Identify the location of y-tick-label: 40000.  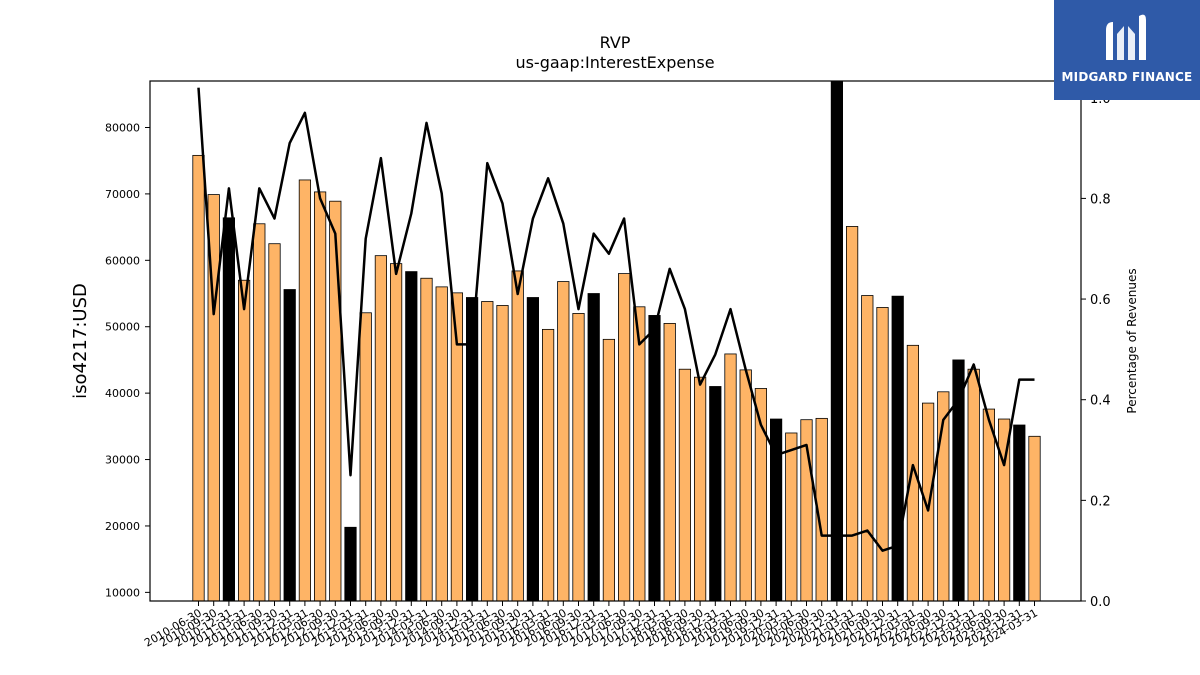
(122, 393).